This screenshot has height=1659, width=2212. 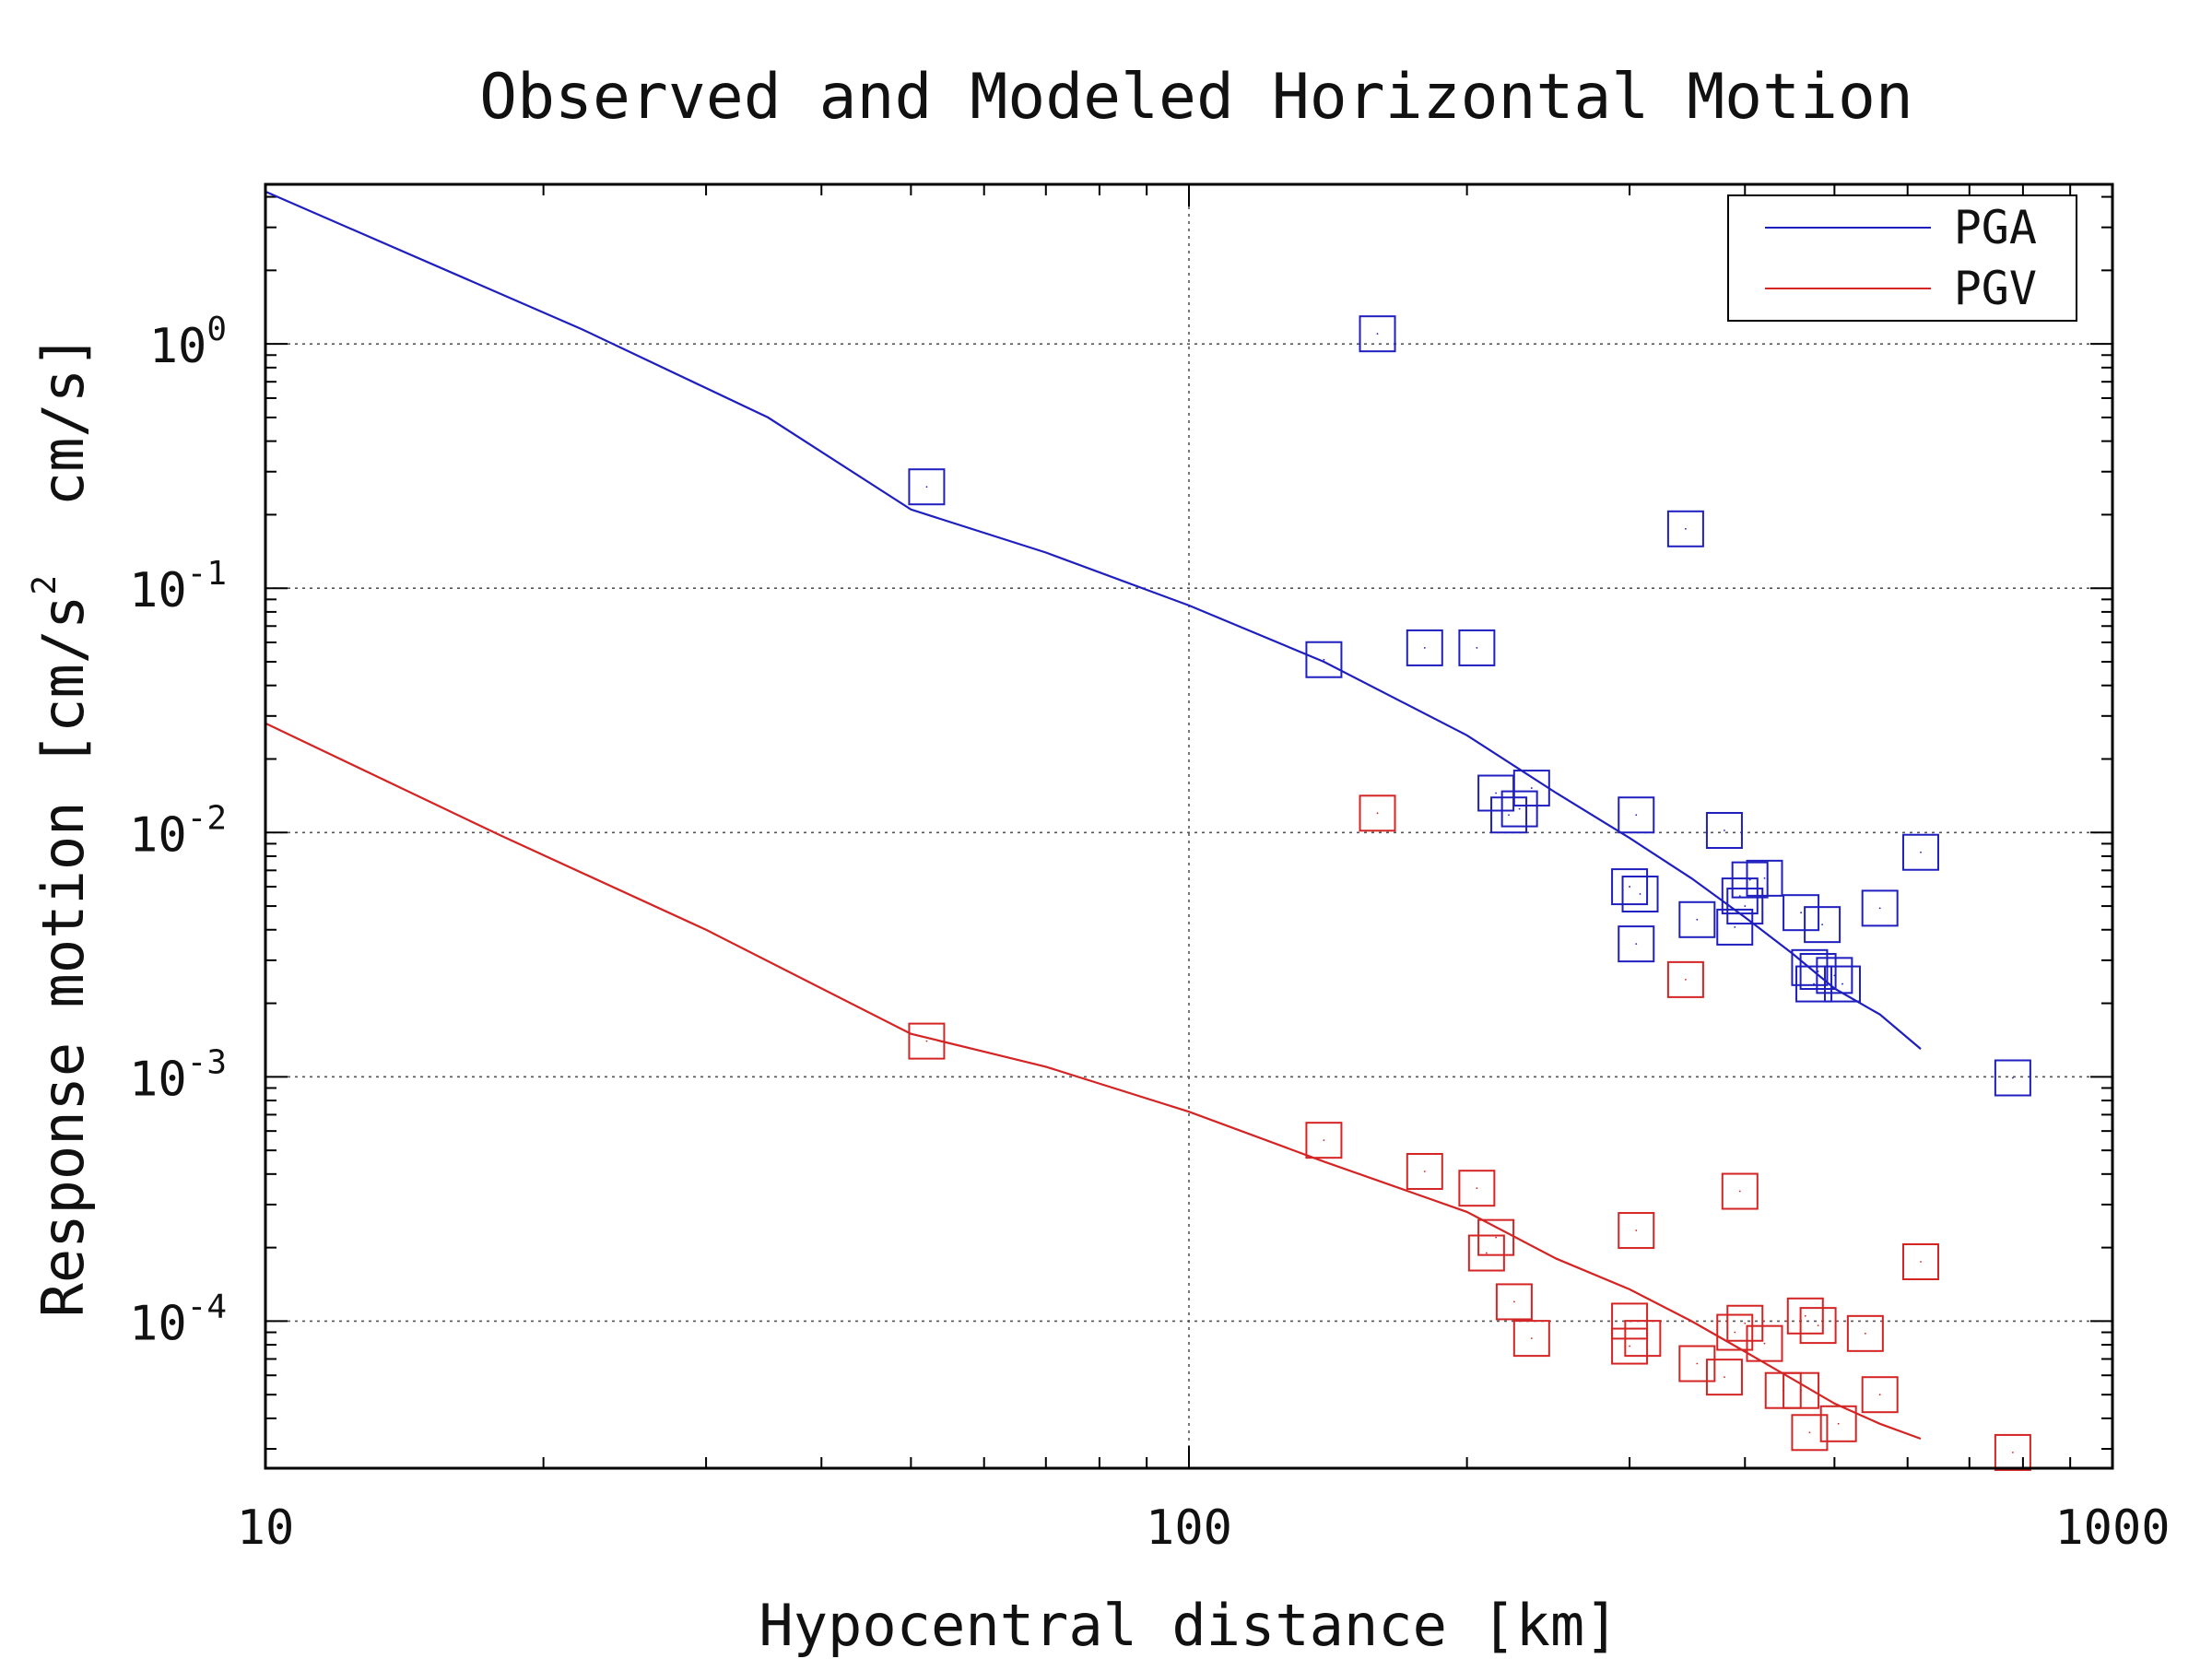 What do you see at coordinates (45, 585) in the screenshot?
I see `y-axis-label-superscript: 2` at bounding box center [45, 585].